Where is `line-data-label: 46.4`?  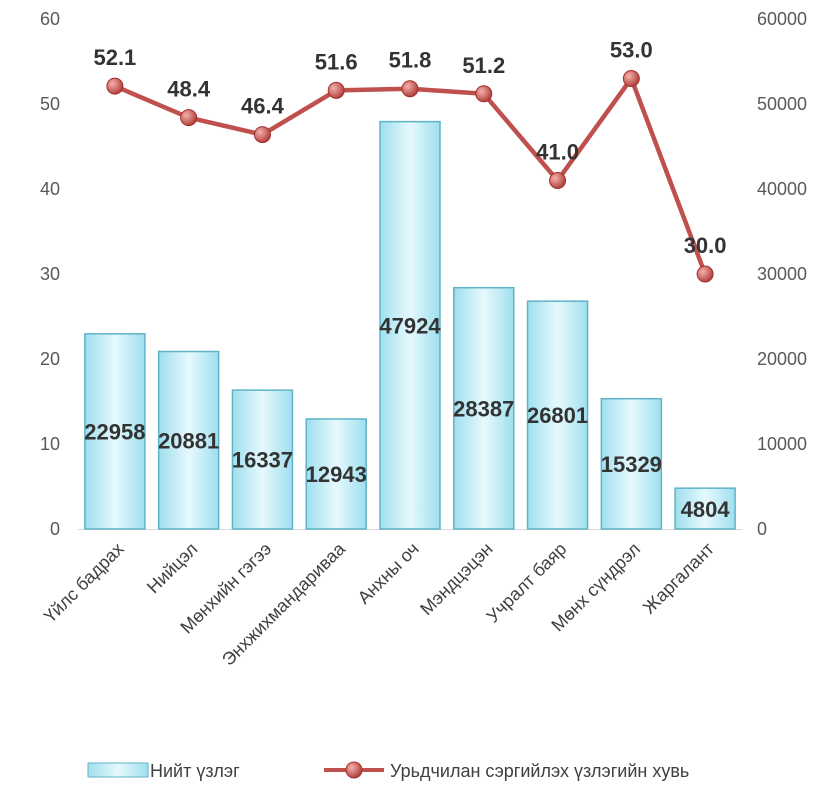 line-data-label: 46.4 is located at coordinates (263, 106).